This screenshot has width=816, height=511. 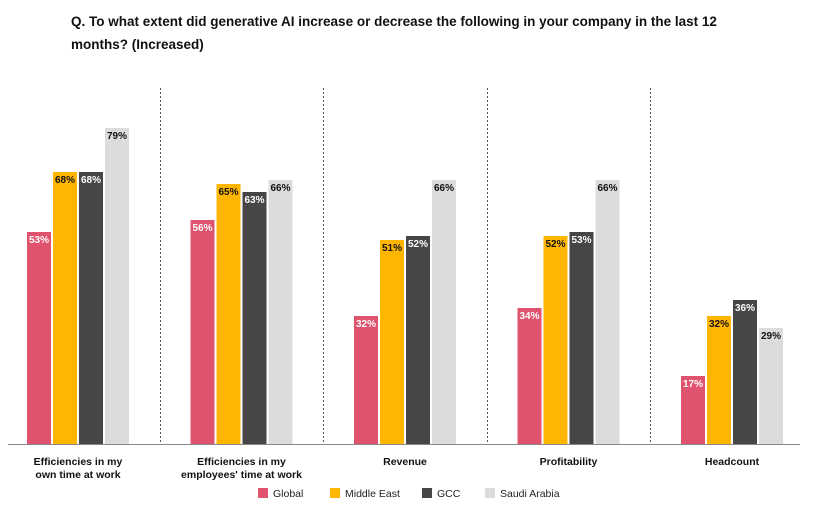 I want to click on data-label: 63%, so click(x=254, y=200).